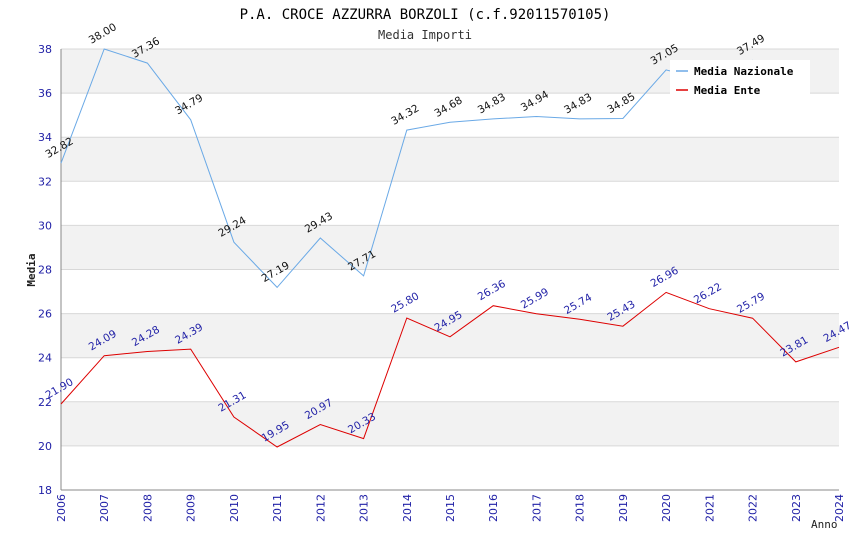  What do you see at coordinates (45, 358) in the screenshot?
I see `y-tick-label: 24` at bounding box center [45, 358].